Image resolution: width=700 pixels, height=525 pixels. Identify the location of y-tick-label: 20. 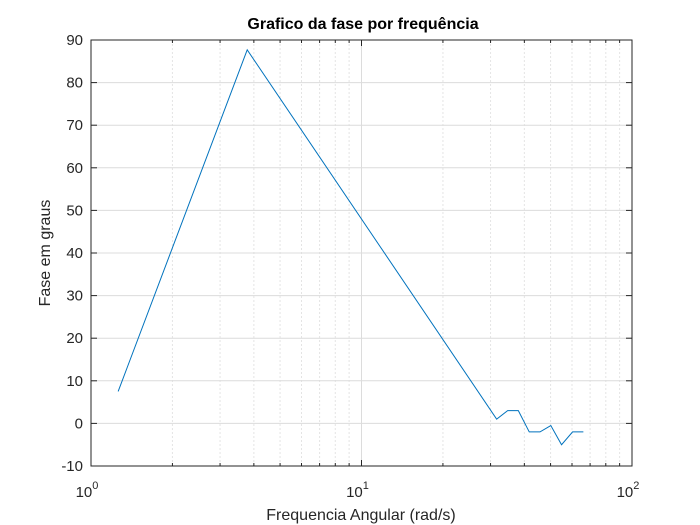
(74, 338).